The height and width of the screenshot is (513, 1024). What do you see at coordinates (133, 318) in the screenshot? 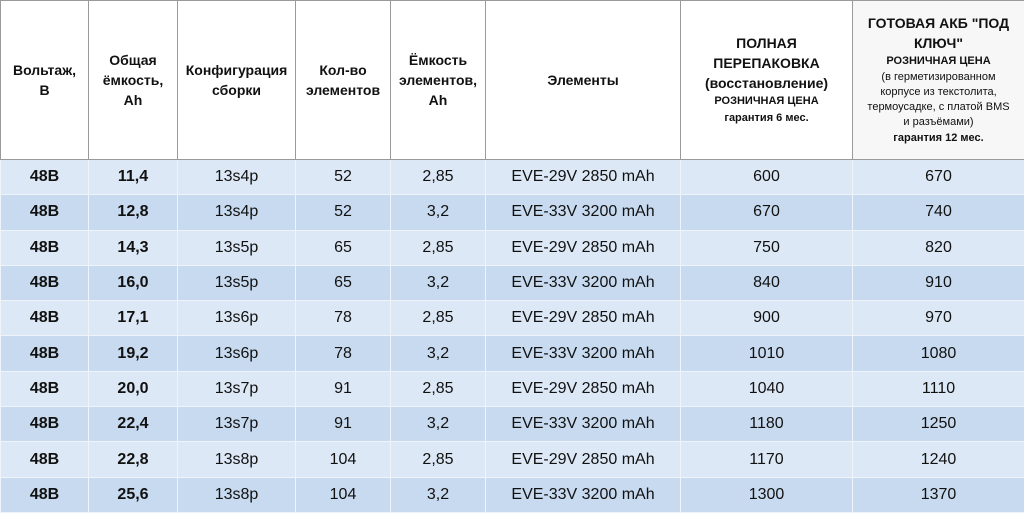
I see `table-cell: 17,1` at bounding box center [133, 318].